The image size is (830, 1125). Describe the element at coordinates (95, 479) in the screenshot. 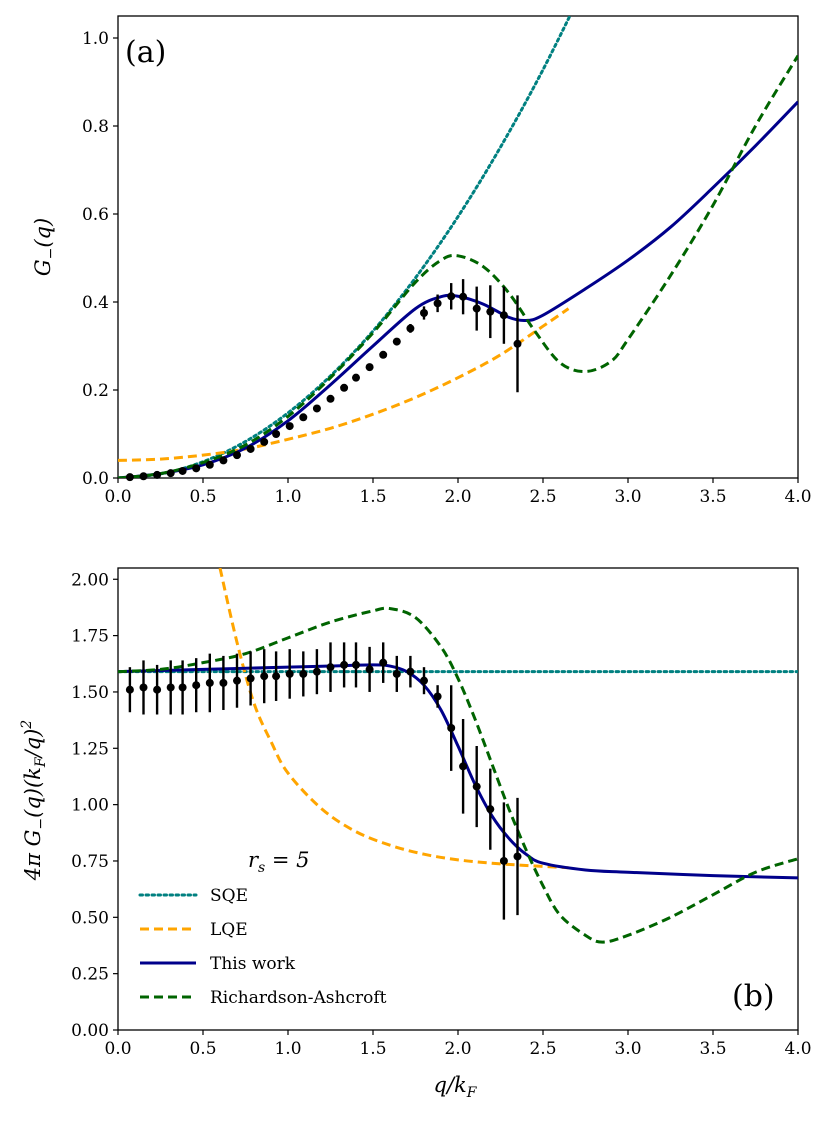

I see `panel-a-y-tick-label: 0.0` at that location.